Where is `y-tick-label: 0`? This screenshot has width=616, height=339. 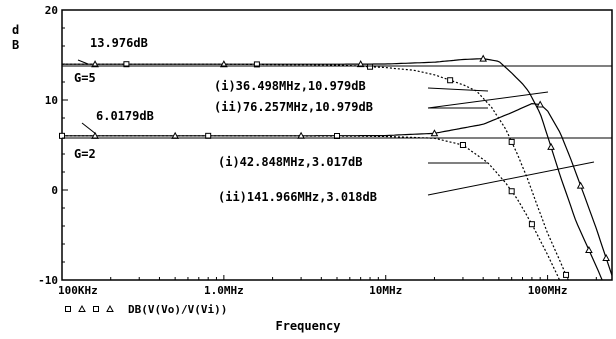
y-tick-label: 0 is located at coordinates (54, 190).